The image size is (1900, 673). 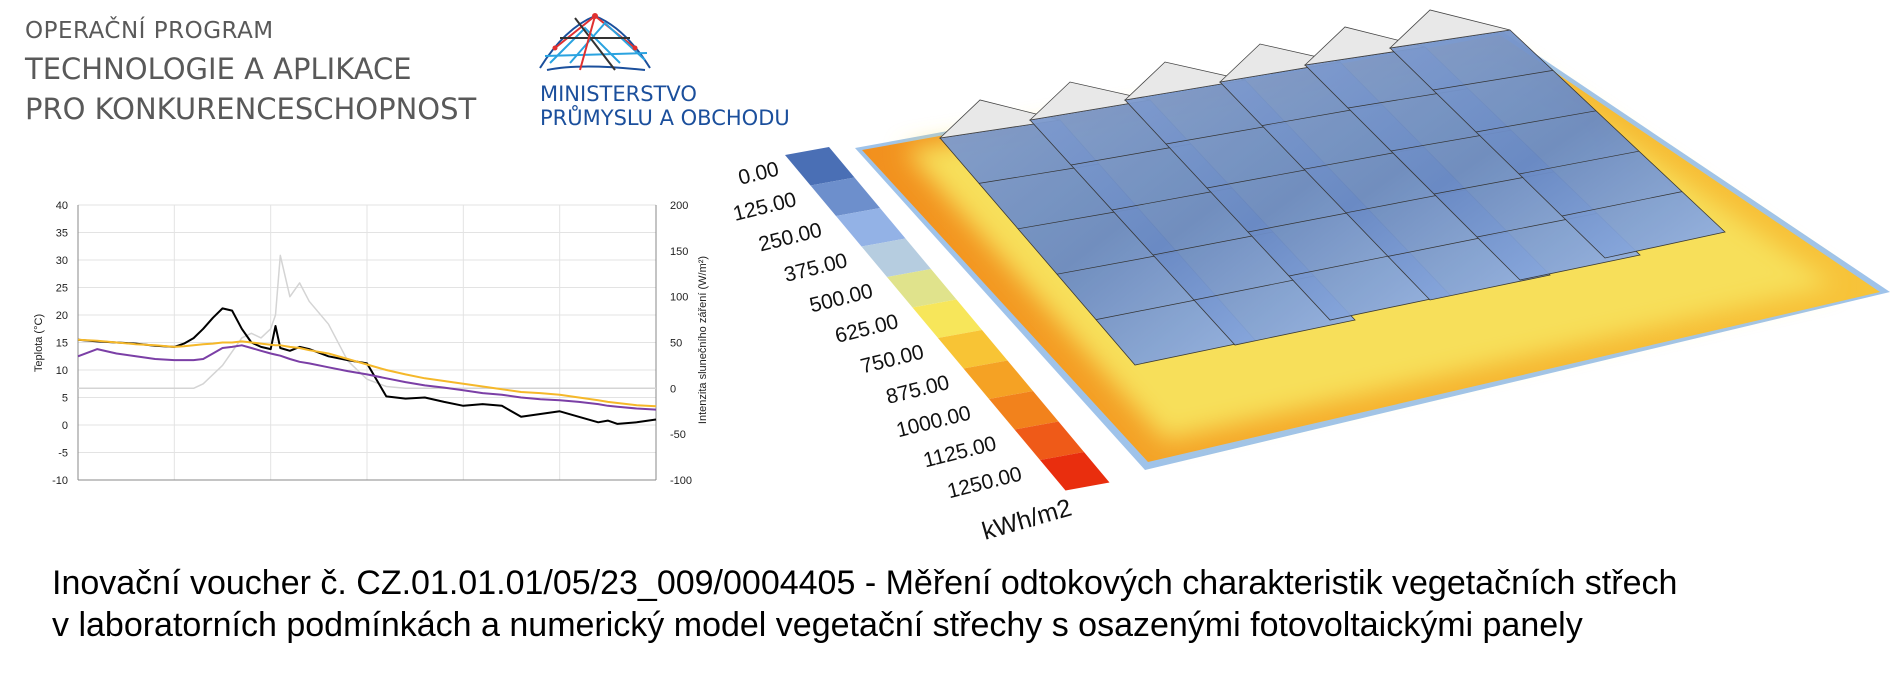 I want to click on y-tick-label: -10, so click(x=60, y=481).